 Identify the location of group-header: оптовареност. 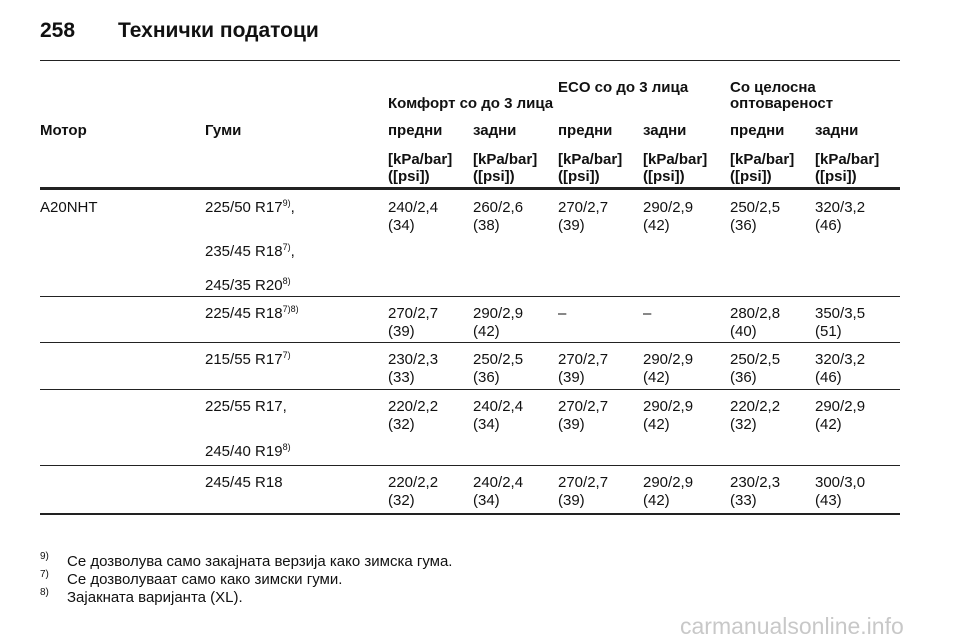
(782, 103).